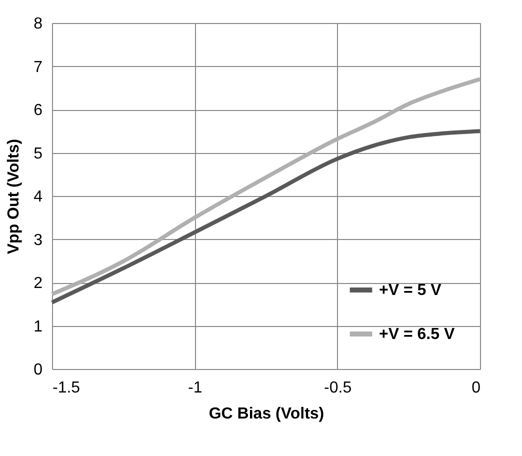  What do you see at coordinates (195, 388) in the screenshot?
I see `x-tick-label: -1` at bounding box center [195, 388].